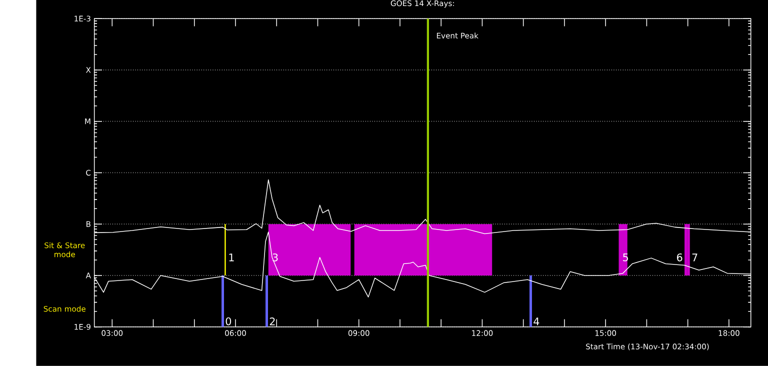 The width and height of the screenshot is (768, 366). What do you see at coordinates (229, 321) in the screenshot?
I see `band-label: 0` at bounding box center [229, 321].